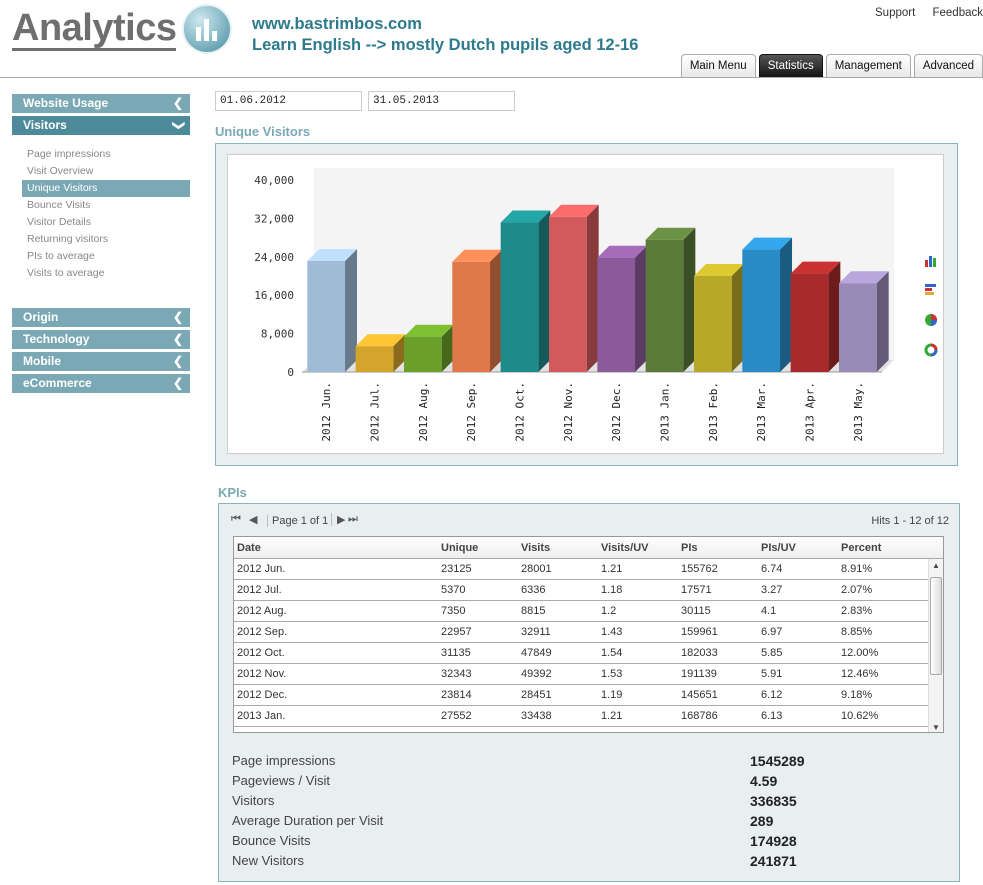 The image size is (983, 885). I want to click on table-cell: 2012 Aug., so click(262, 611).